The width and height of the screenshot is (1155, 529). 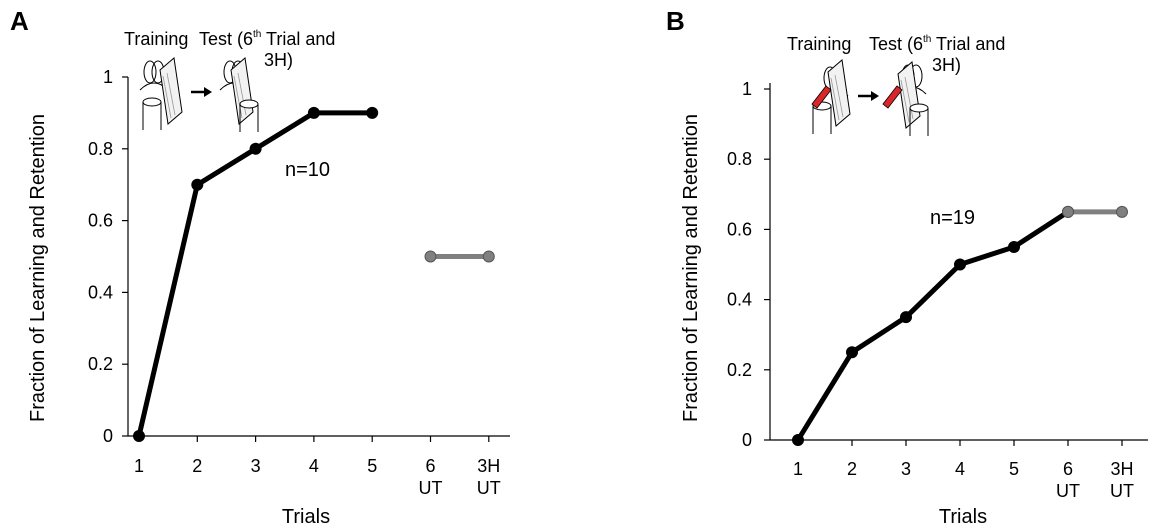 I want to click on panel-label: B, so click(x=675, y=21).